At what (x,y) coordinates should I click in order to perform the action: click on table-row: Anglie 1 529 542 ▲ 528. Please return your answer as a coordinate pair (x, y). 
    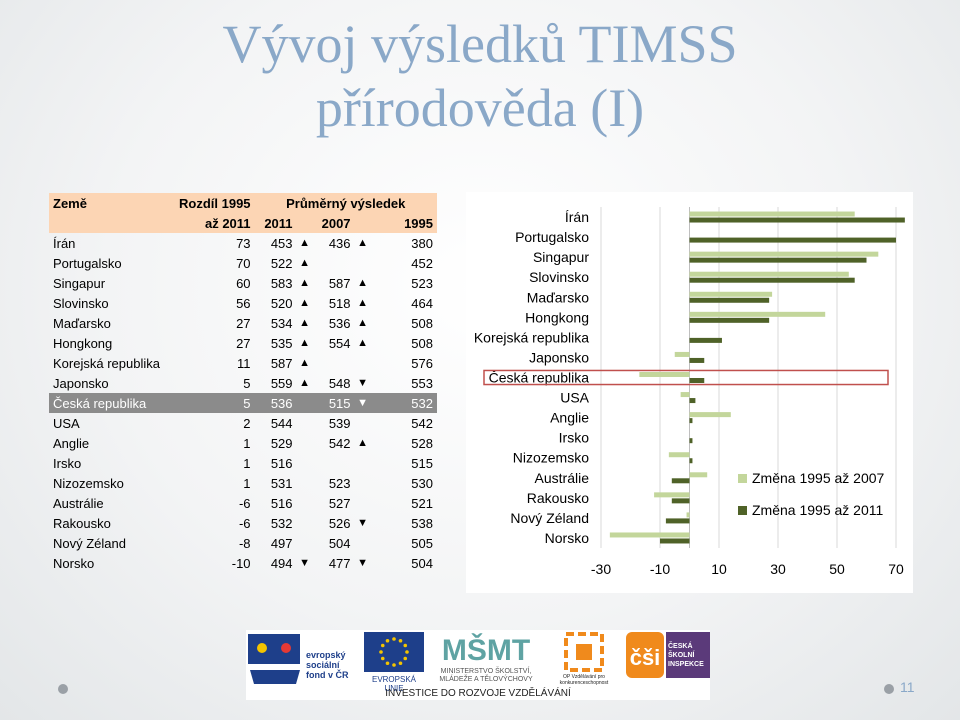
    Looking at the image, I should click on (243, 443).